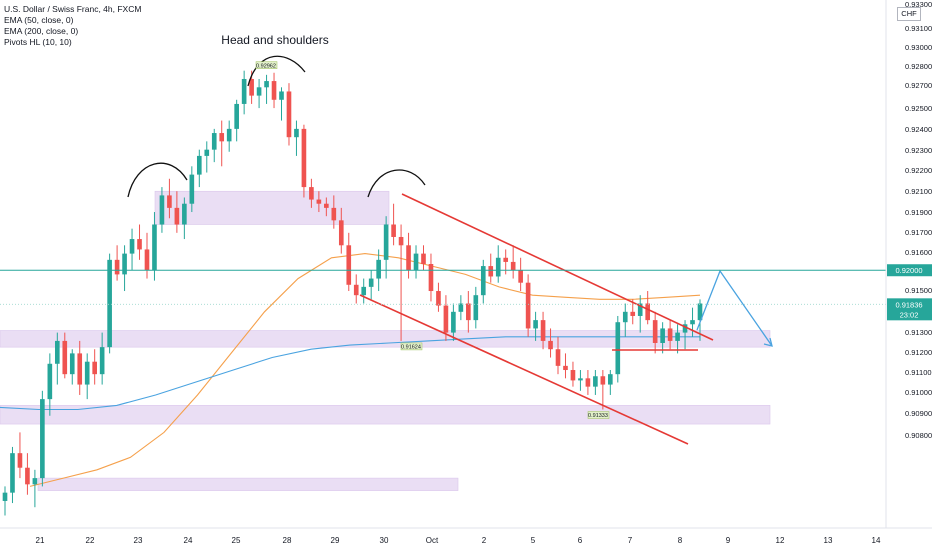 Image resolution: width=932 pixels, height=555 pixels. I want to click on price-tick-17: 0.91100, so click(918, 372).